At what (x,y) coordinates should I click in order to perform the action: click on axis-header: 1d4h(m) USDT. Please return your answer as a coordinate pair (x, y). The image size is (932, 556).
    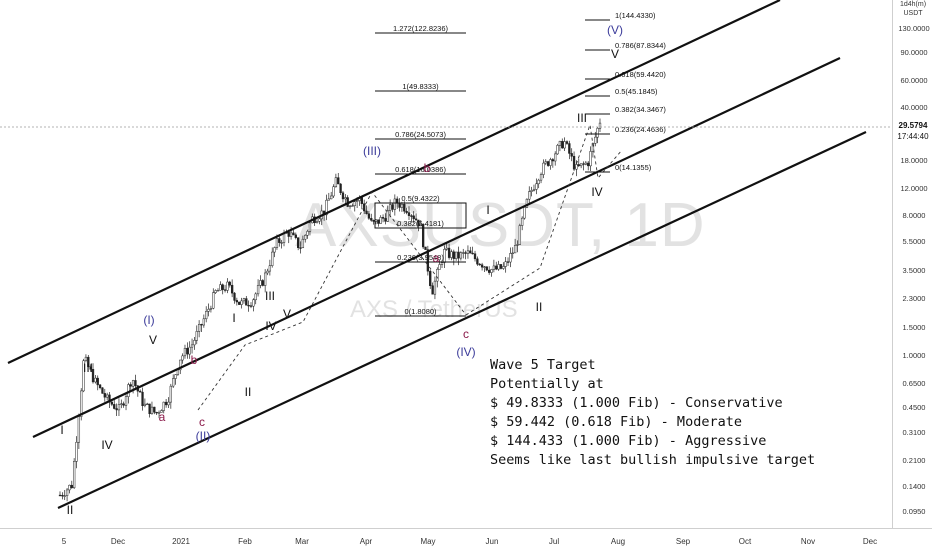
    Looking at the image, I should click on (912, 9).